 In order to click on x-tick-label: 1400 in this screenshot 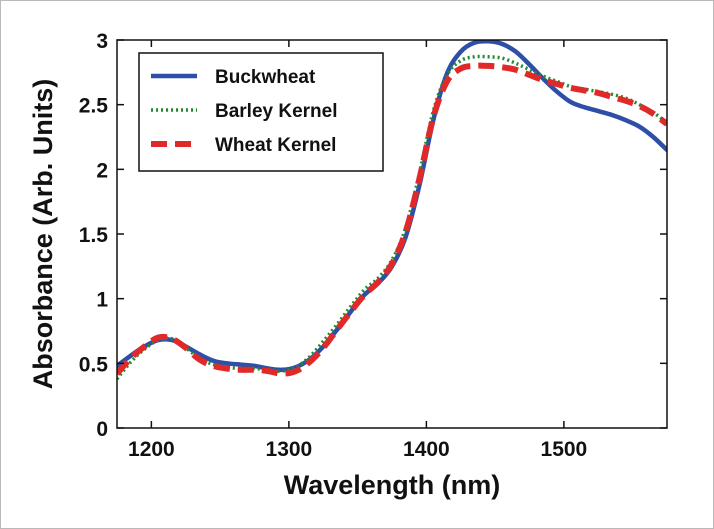, I will do `click(426, 449)`.